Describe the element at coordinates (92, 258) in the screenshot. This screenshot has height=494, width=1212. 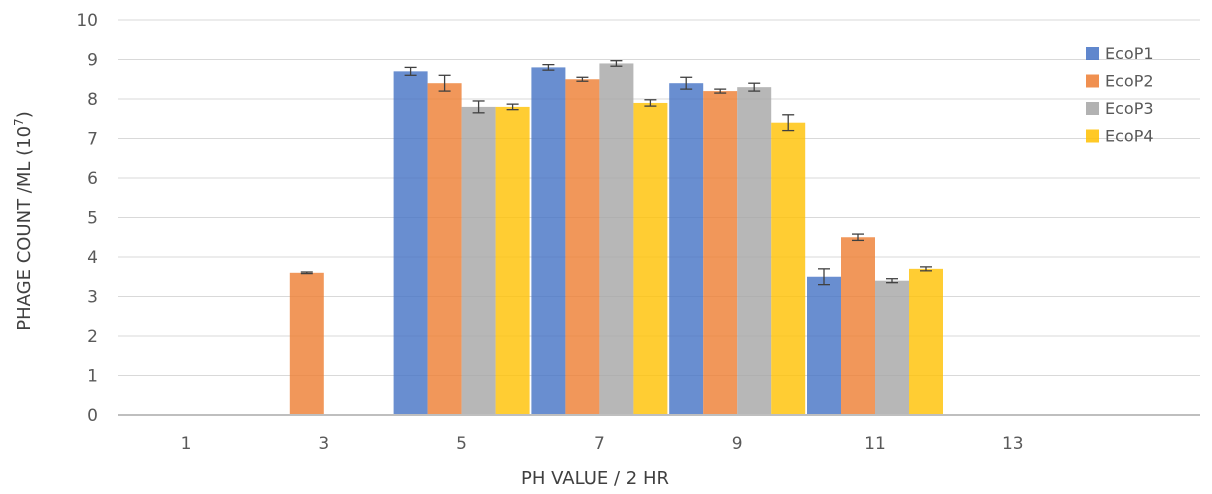
I see `y-tick-label: 4` at that location.